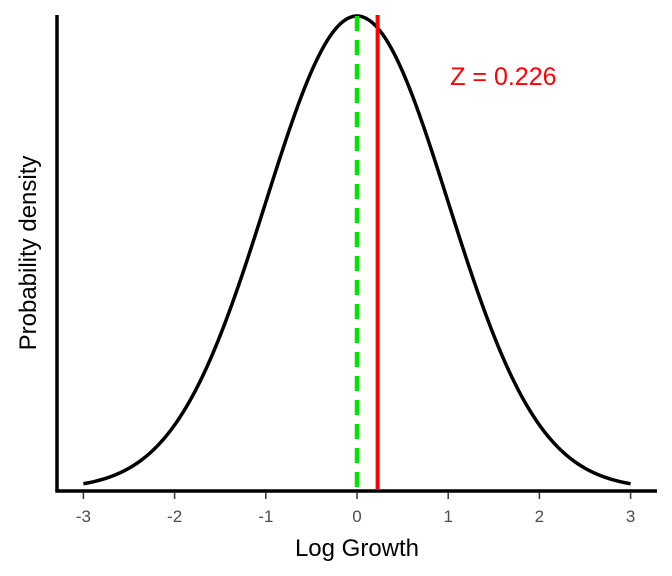  I want to click on x-axis-title: Log Growth, so click(357, 548).